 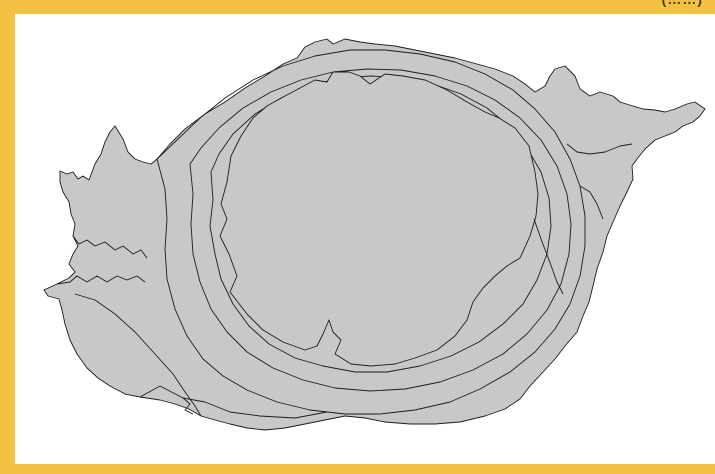 What do you see at coordinates (682, 3) in the screenshot?
I see `header-fragment: (……)` at bounding box center [682, 3].